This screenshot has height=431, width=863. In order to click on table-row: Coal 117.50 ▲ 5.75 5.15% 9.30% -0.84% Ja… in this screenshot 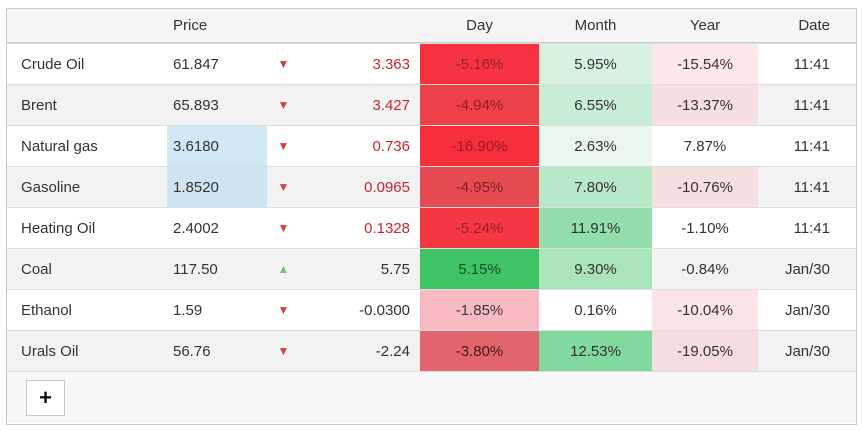, I will do `click(431, 268)`.